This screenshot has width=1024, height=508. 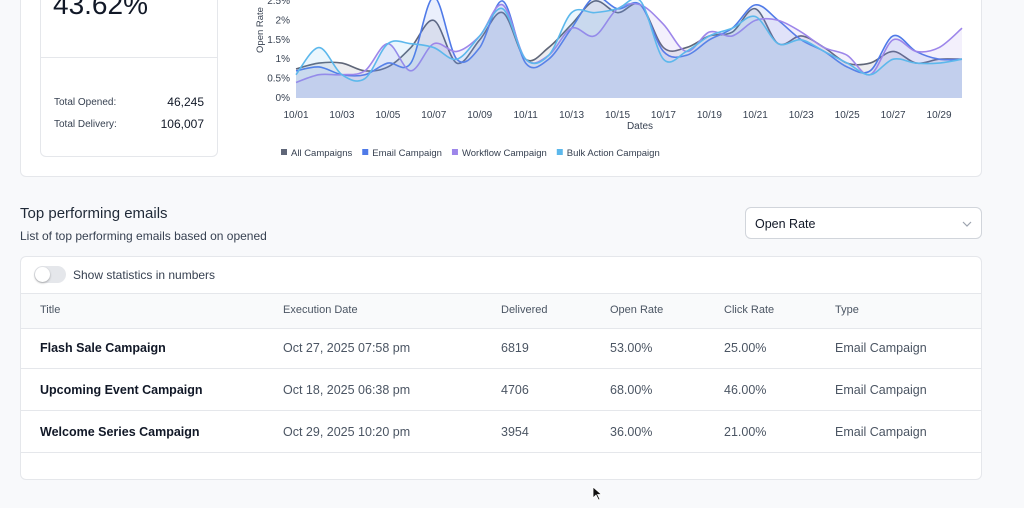 What do you see at coordinates (321, 153) in the screenshot?
I see `legend-label: All Campaigns` at bounding box center [321, 153].